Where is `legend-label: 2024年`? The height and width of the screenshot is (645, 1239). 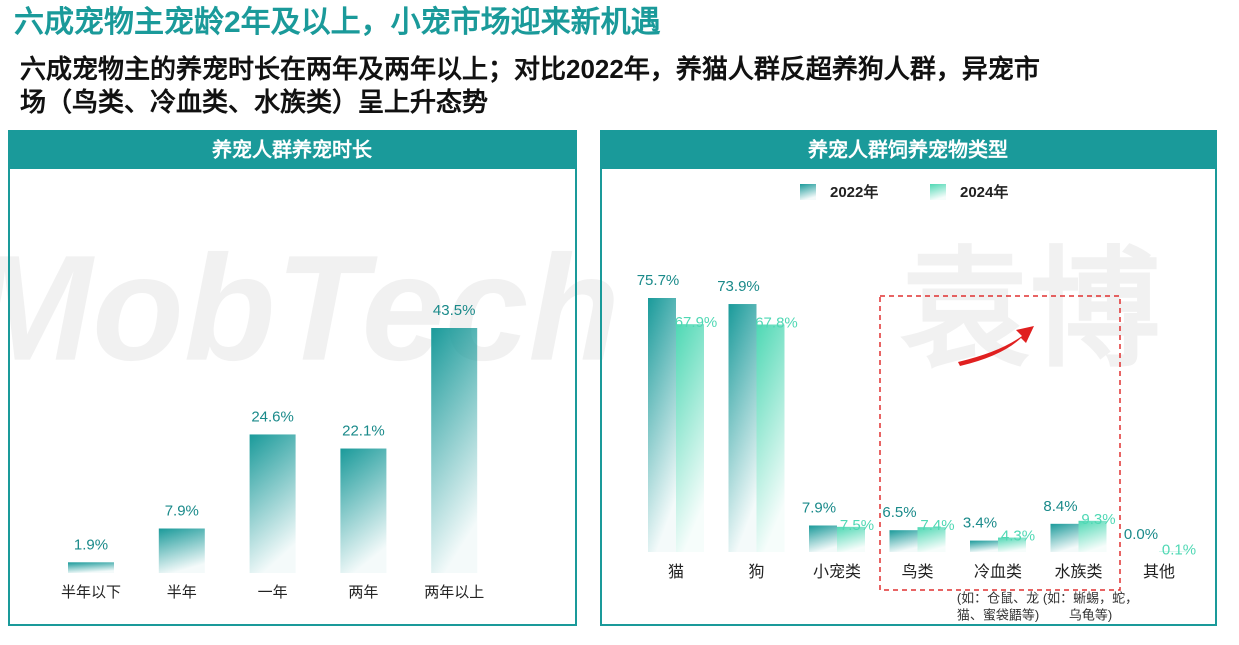
legend-label: 2024年 is located at coordinates (984, 192).